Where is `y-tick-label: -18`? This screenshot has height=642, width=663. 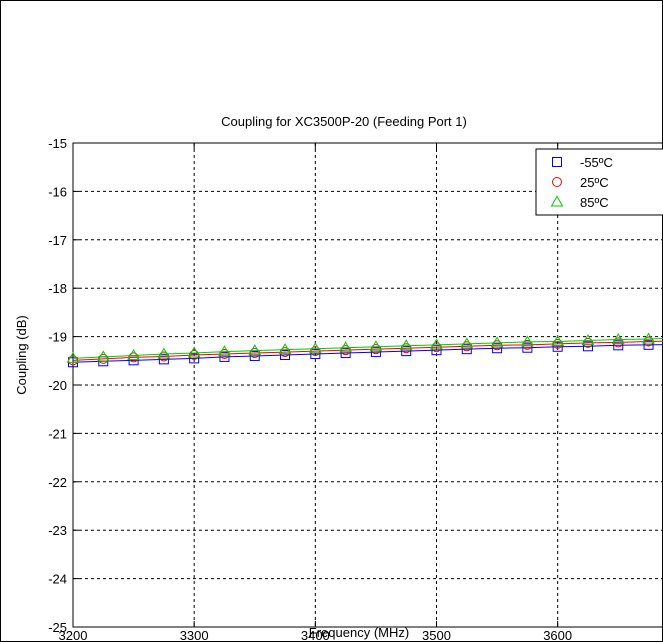 y-tick-label: -18 is located at coordinates (57, 288).